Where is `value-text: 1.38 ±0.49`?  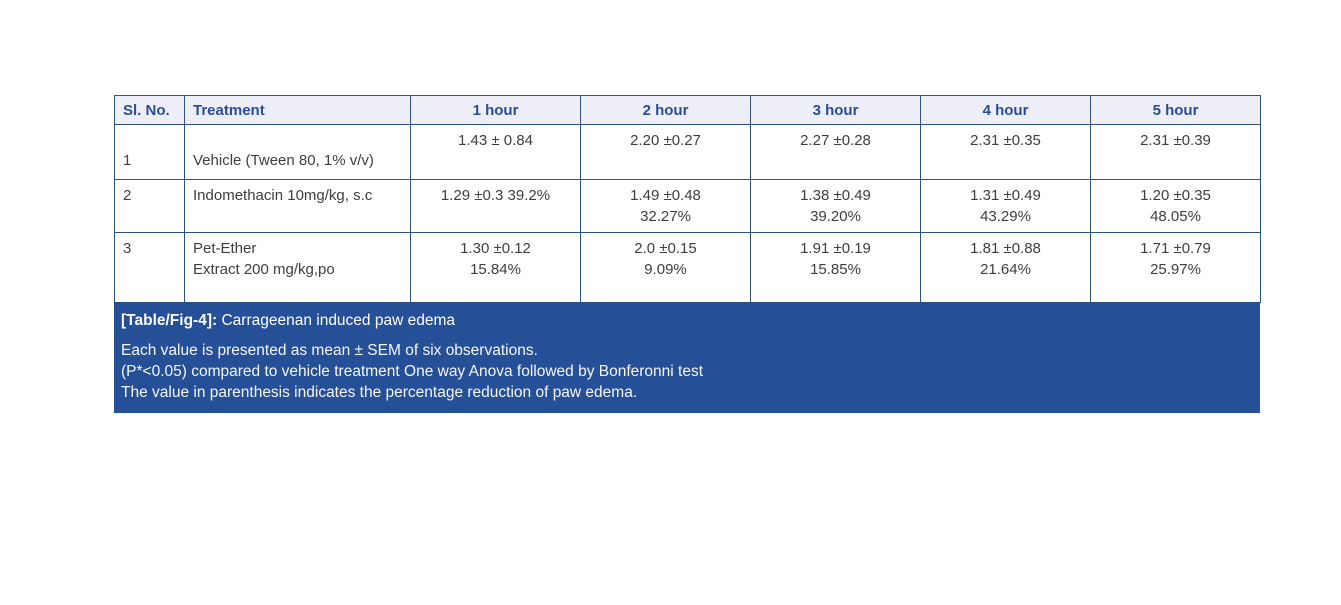
value-text: 1.38 ±0.49 is located at coordinates (835, 195).